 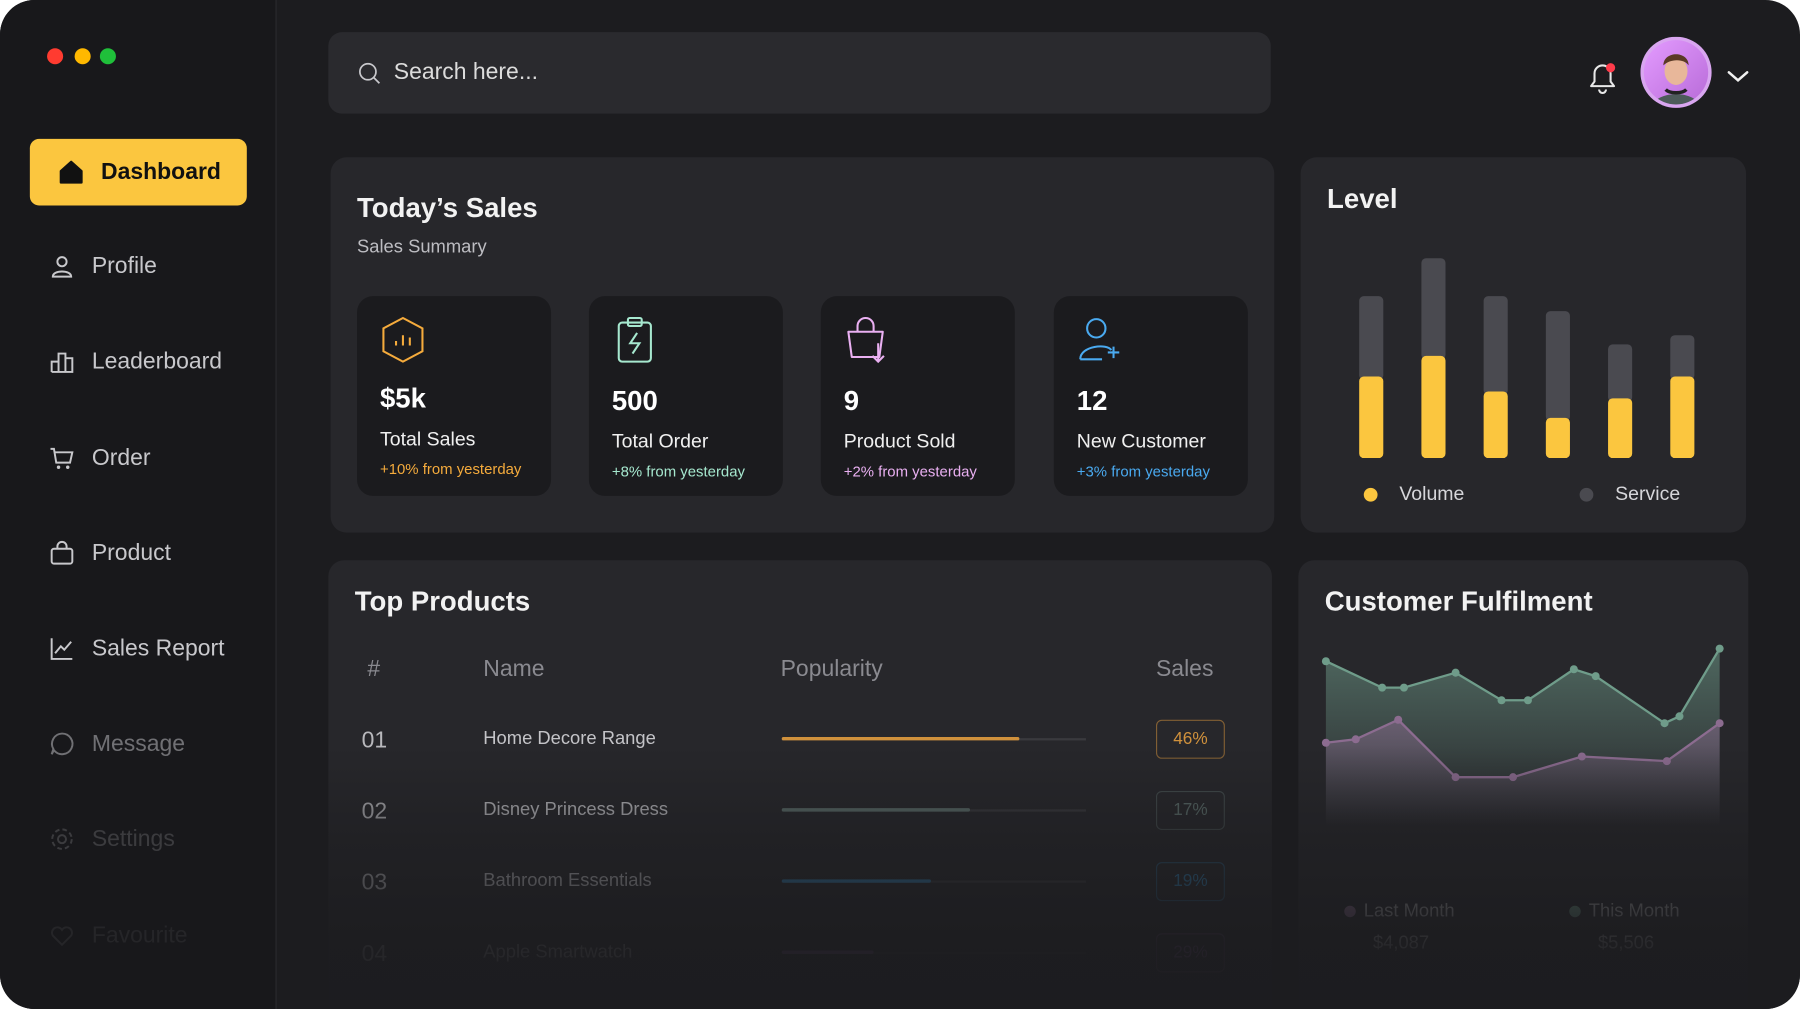 What do you see at coordinates (447, 208) in the screenshot?
I see `panel-title: Today’s Sales` at bounding box center [447, 208].